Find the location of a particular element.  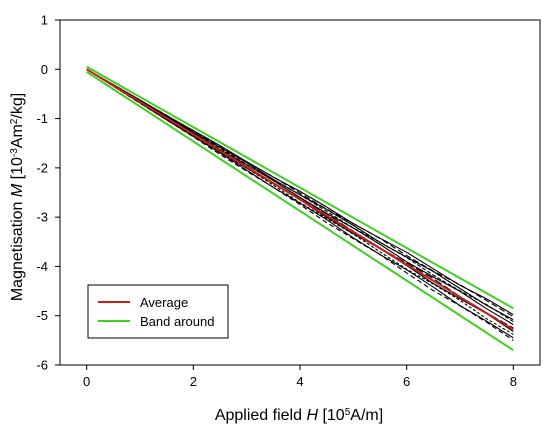

x-tick-label: 0 is located at coordinates (86, 381).